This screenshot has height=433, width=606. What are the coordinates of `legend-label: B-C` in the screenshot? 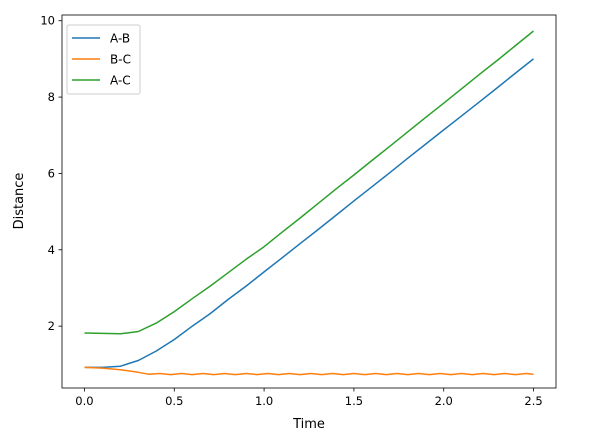 It's located at (120, 60).